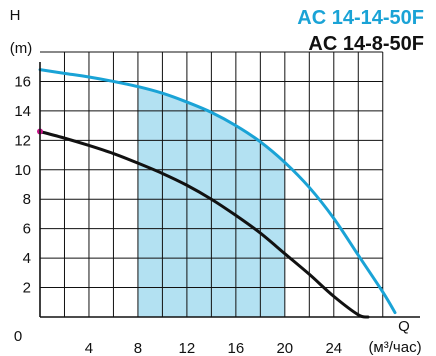  I want to click on title-model-1: AC 14-14-50F, so click(360, 18).